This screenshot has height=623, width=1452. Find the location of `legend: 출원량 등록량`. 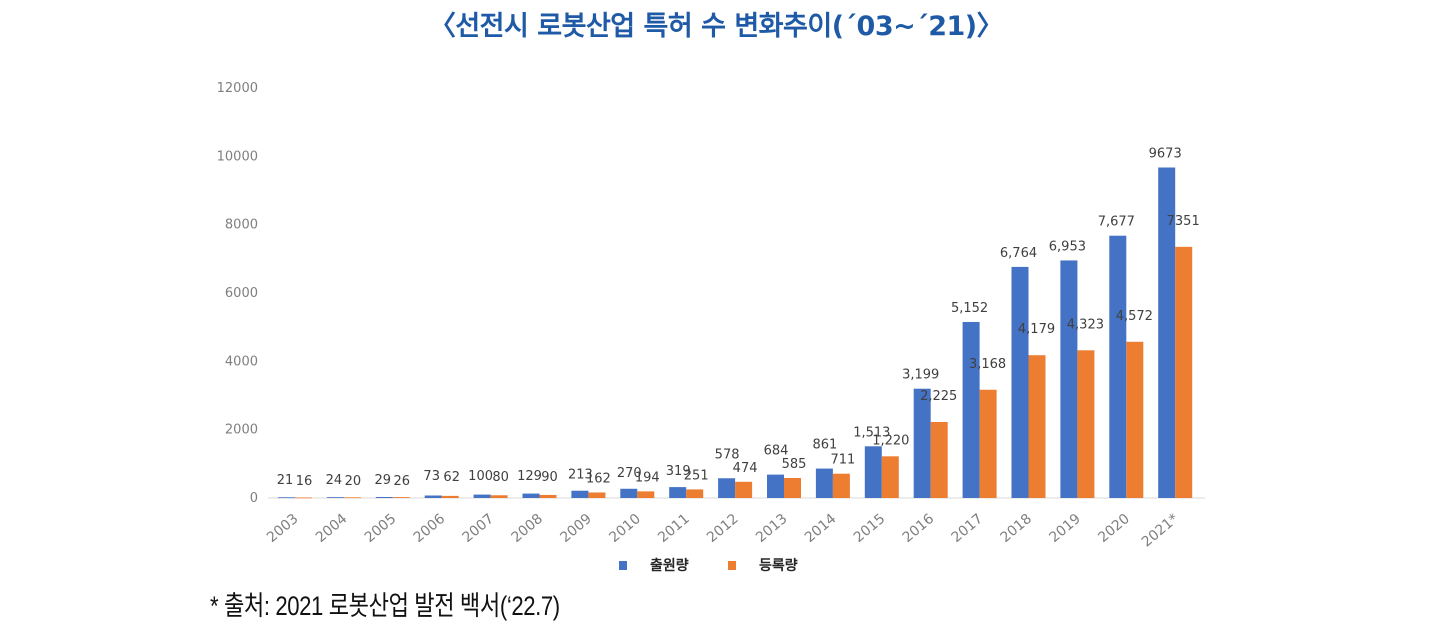

legend: 출원량 등록량 is located at coordinates (708, 565).